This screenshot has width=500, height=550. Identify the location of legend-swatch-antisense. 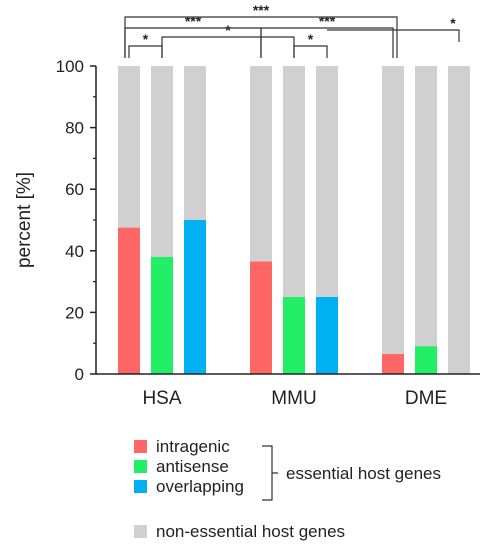
(140, 466).